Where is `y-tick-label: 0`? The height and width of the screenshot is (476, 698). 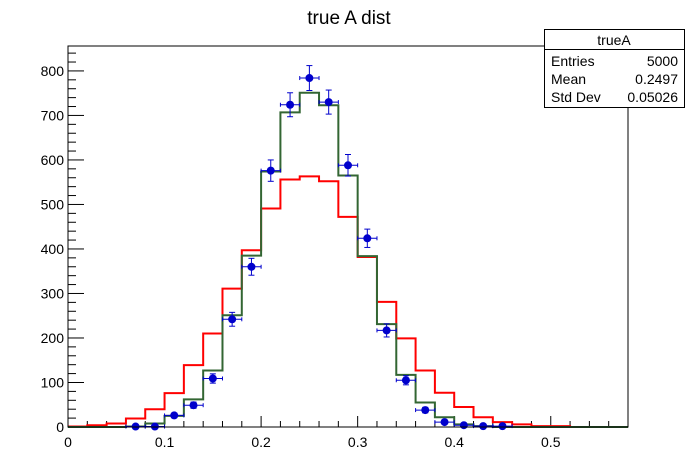 y-tick-label: 0 is located at coordinates (60, 427).